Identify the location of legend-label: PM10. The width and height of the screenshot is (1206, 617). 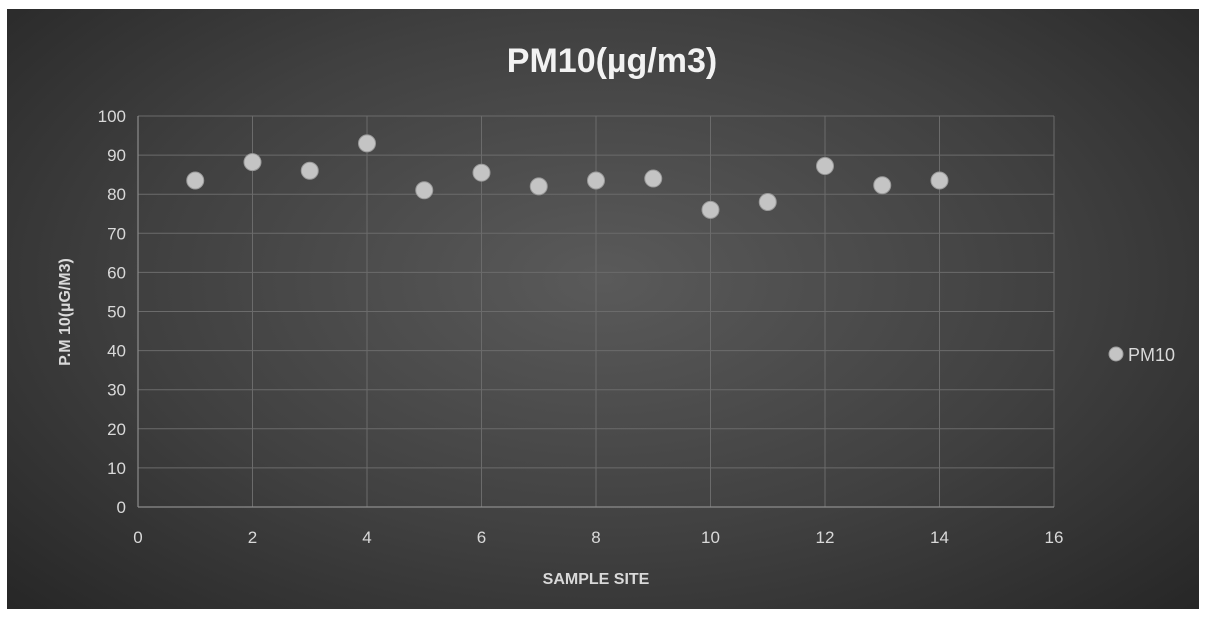
(1151, 355).